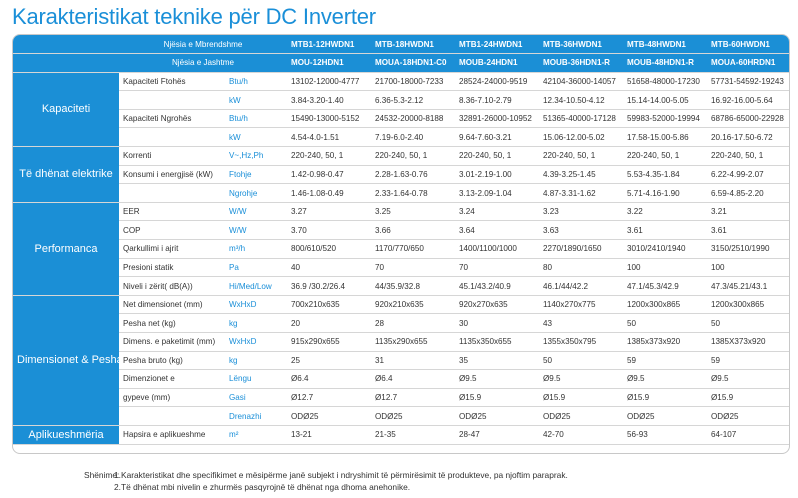  I want to click on row-value: 28-47, so click(497, 435).